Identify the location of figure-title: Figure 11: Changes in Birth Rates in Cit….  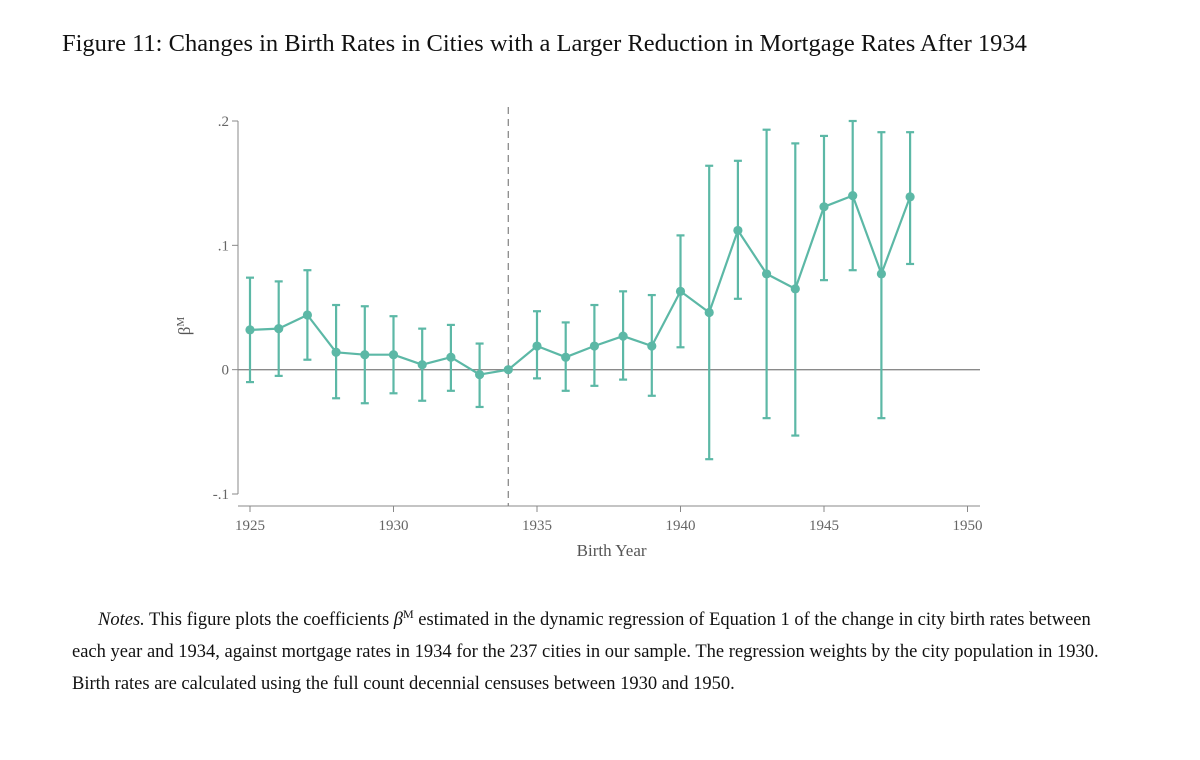
(544, 43).